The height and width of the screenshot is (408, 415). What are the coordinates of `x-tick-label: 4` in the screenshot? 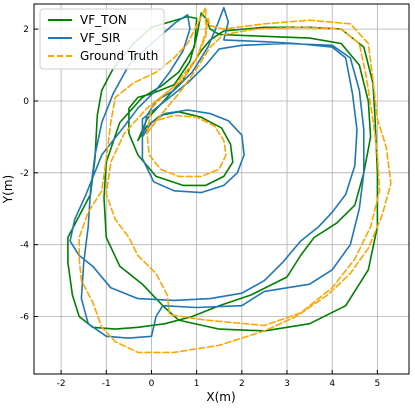 It's located at (332, 384).